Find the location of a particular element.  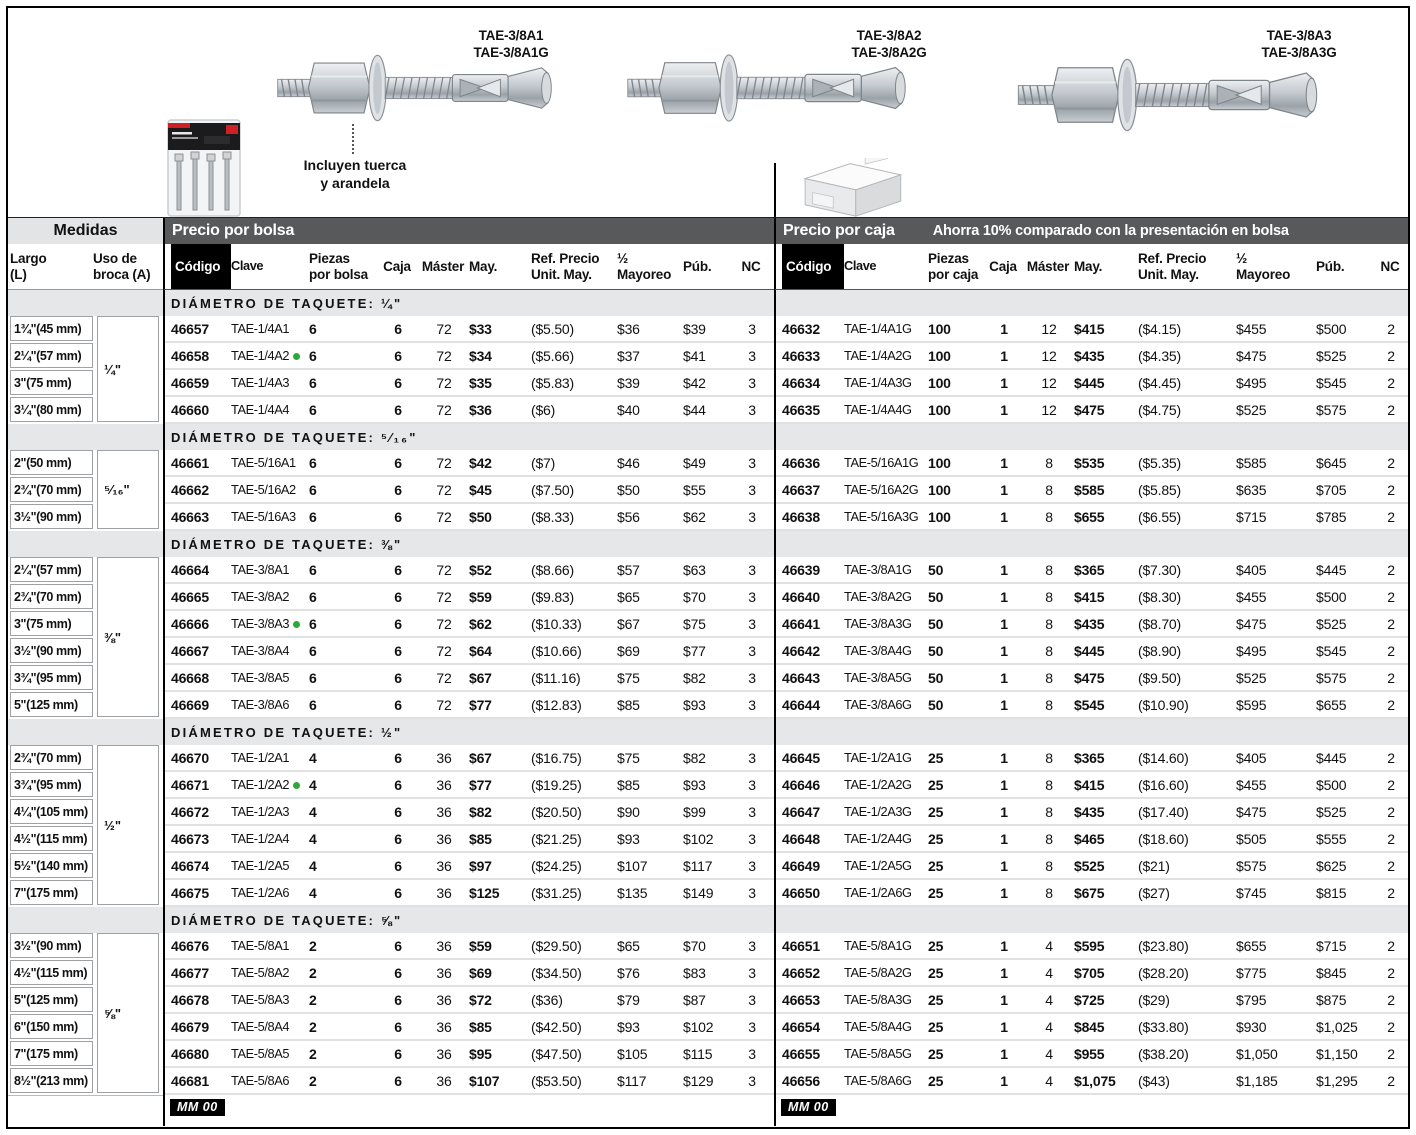

cell-ref-precio: ($5.66) is located at coordinates (552, 355).